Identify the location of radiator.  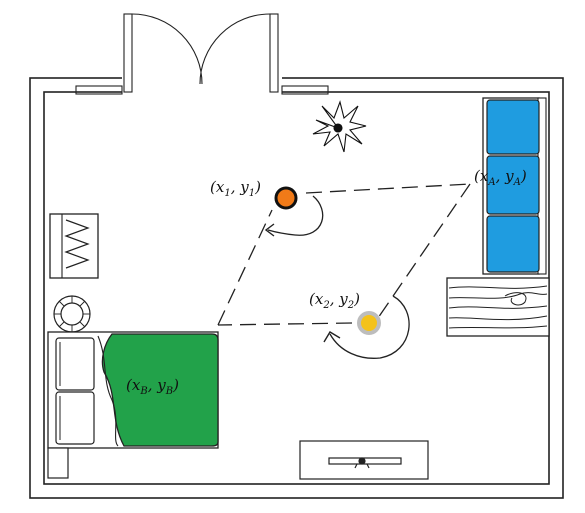
(74, 246).